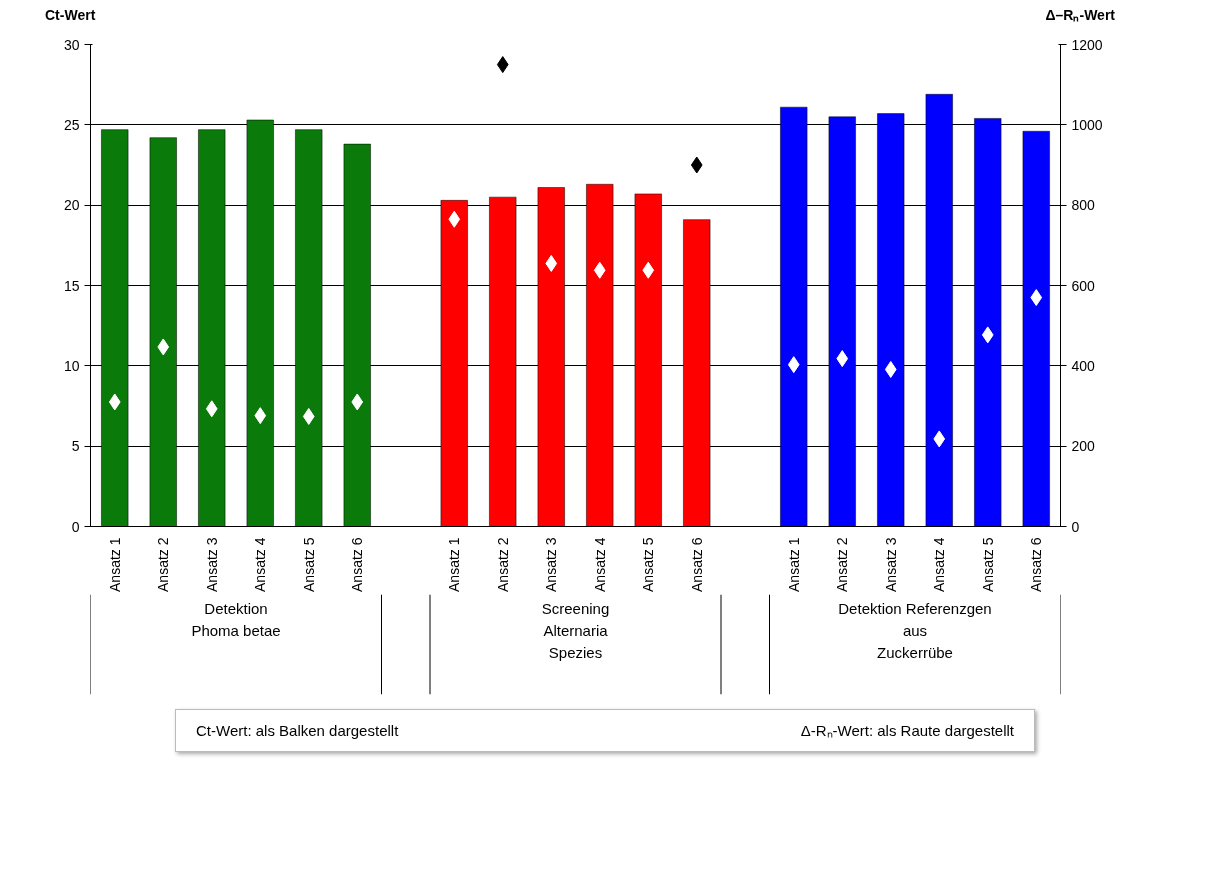 This screenshot has height=877, width=1207. I want to click on y-tick-label: 15, so click(71, 285).